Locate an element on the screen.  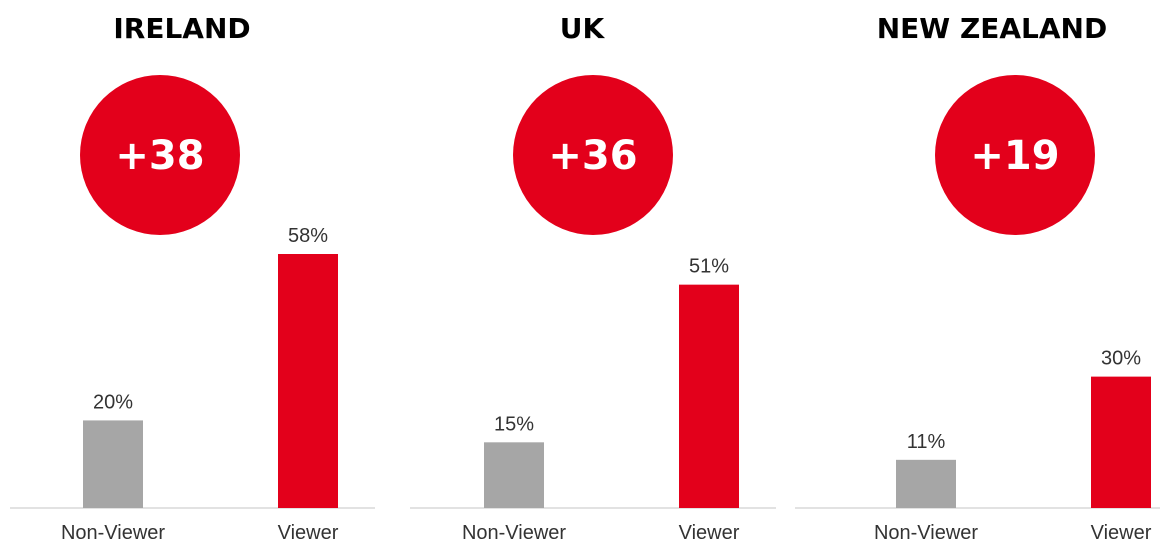
difference-badge-label: +36 is located at coordinates (592, 156).